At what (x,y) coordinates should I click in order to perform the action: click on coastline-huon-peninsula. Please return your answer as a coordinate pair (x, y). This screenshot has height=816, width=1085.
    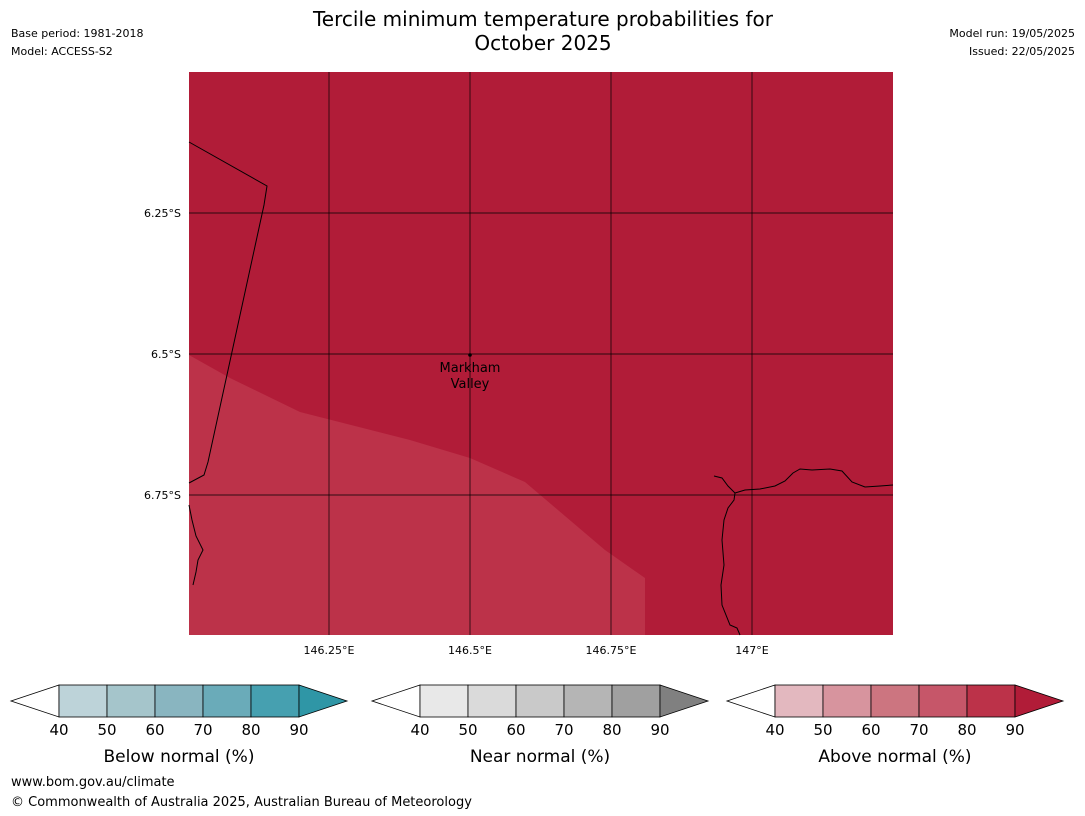
    Looking at the image, I should click on (814, 481).